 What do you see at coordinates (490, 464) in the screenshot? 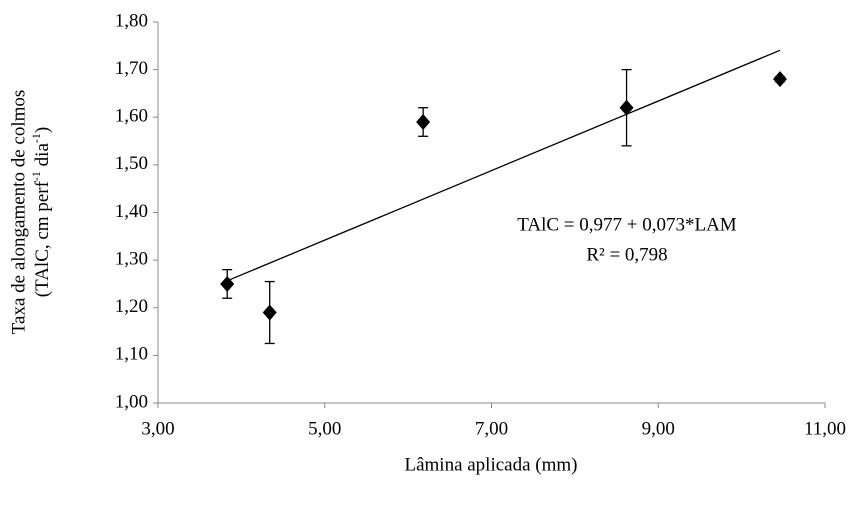
I see `x-axis-label: Lâmina aplicada (mm)` at bounding box center [490, 464].